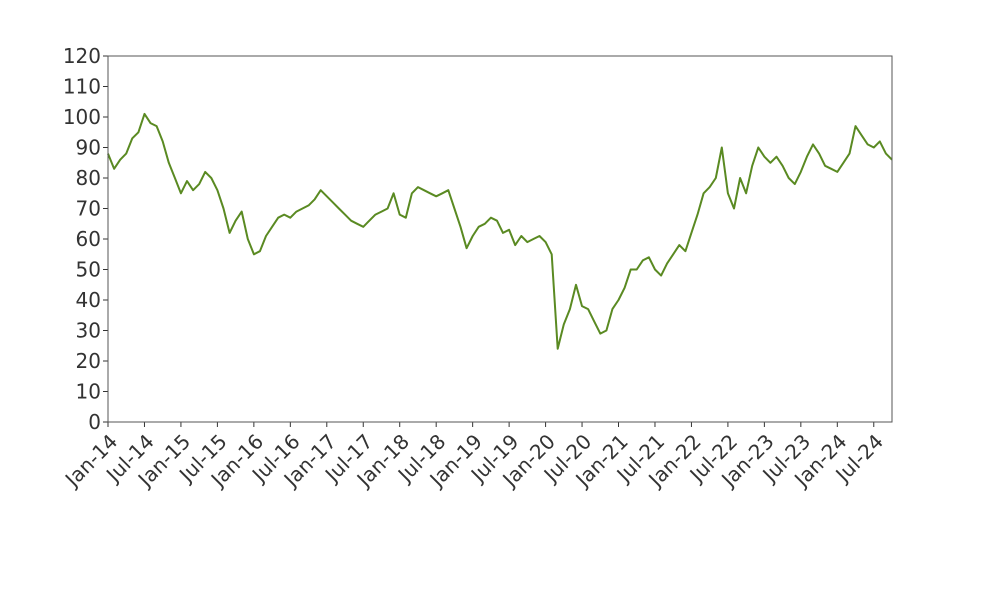  I want to click on y-tick-label: 10, so click(88, 392).